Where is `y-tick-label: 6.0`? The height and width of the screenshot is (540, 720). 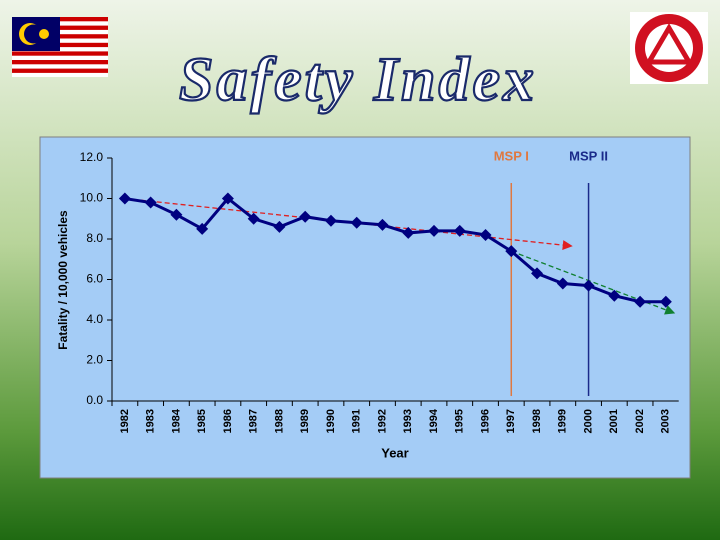 y-tick-label: 6.0 is located at coordinates (94, 279).